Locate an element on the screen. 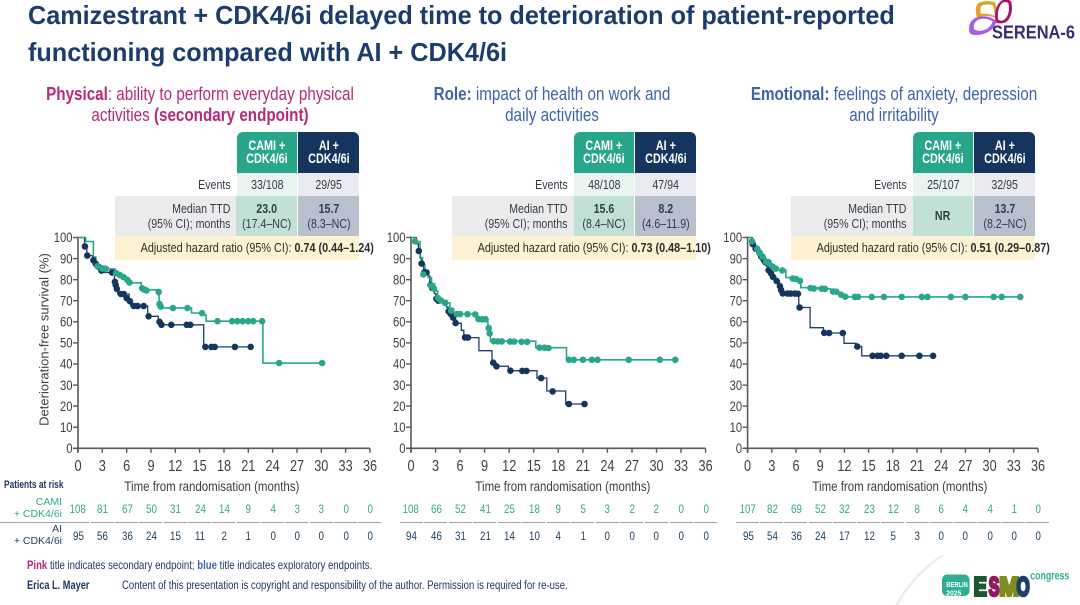 This screenshot has width=1080, height=605. svg-text: 2025 is located at coordinates (954, 592).